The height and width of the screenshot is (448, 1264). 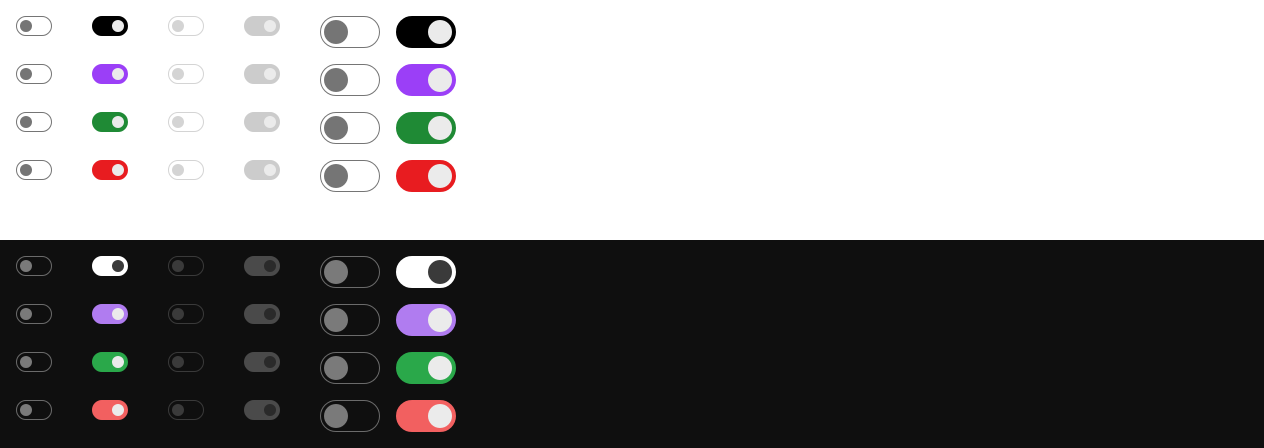 What do you see at coordinates (426, 272) in the screenshot?
I see `toggle-dark-default-large-on` at bounding box center [426, 272].